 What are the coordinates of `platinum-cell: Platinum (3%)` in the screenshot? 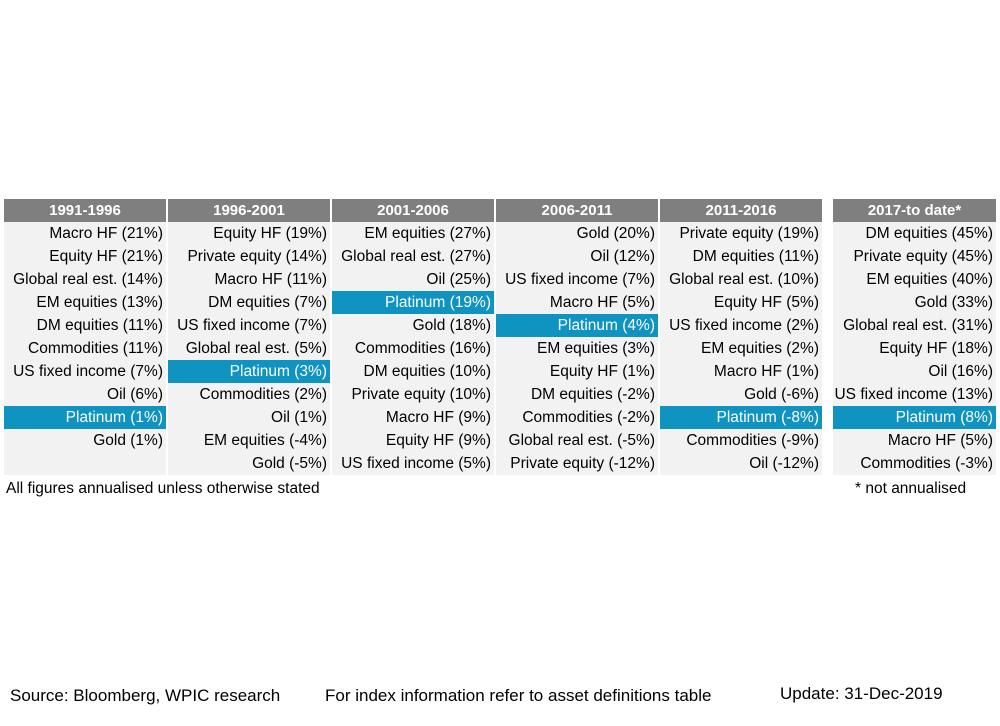 It's located at (249, 371).